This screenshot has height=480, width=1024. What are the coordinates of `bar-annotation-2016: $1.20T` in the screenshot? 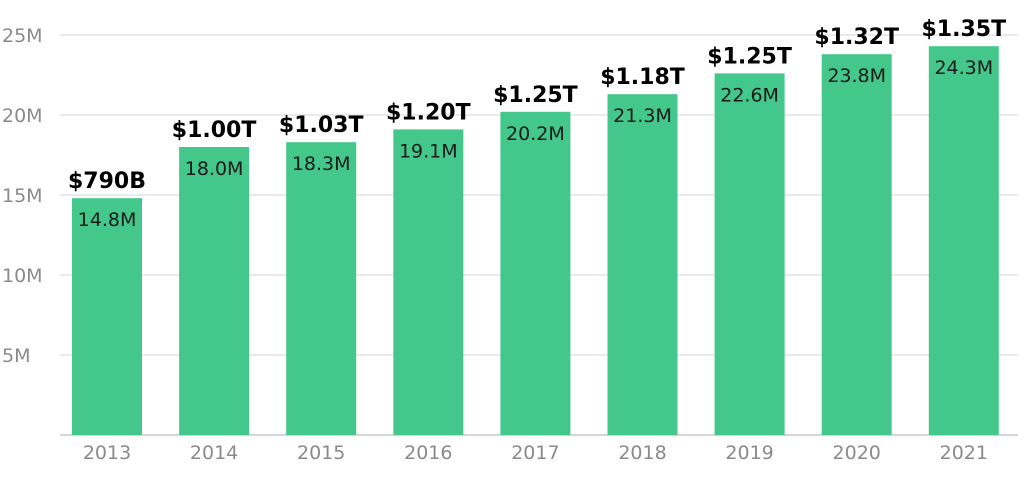 It's located at (428, 112).